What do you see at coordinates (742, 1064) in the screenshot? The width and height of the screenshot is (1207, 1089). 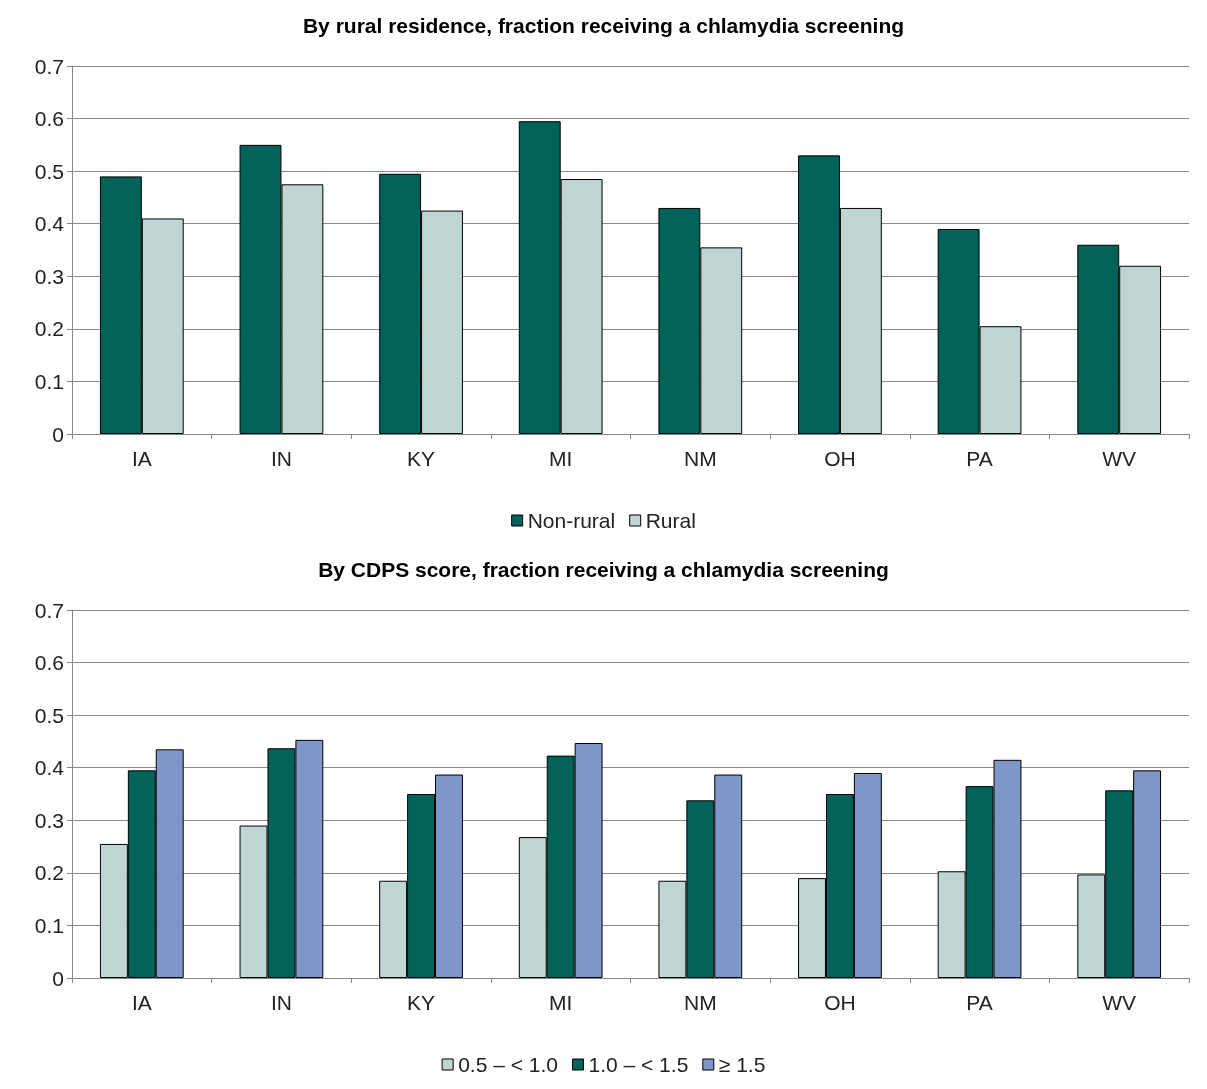 I see `legend-label: ≥ 1.5` at bounding box center [742, 1064].